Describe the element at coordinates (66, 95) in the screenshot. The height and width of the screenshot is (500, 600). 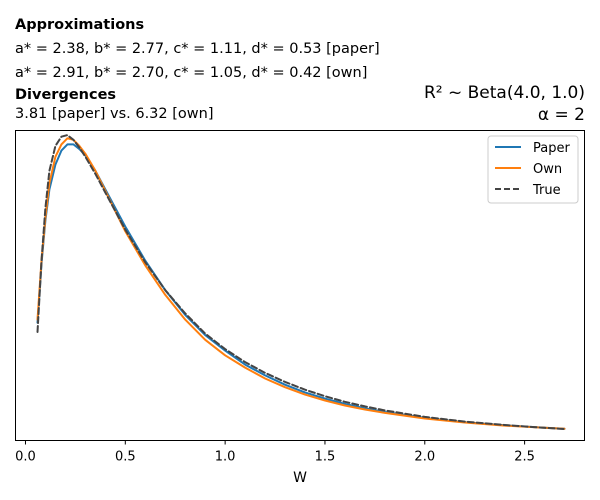
I see `divergences-heading: Divergences` at that location.